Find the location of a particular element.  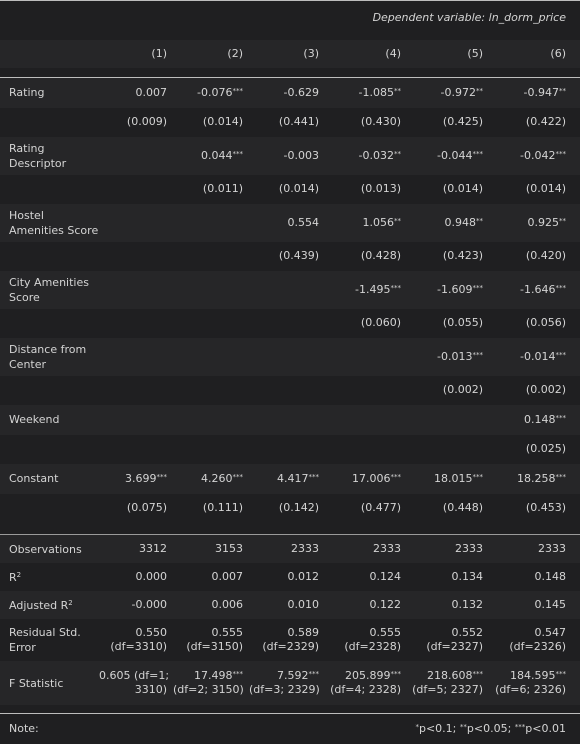

standard-error-cell: (0.428) is located at coordinates (363, 256).